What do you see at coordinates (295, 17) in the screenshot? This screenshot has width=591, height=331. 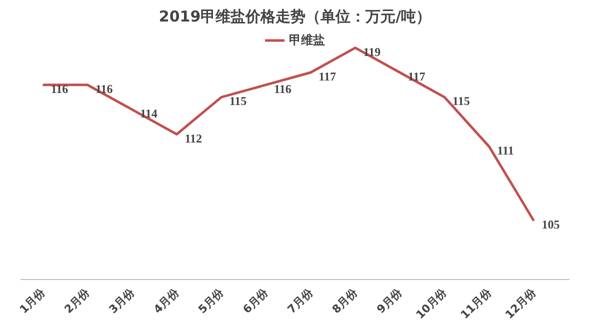 I see `chart-title: 2019甲维盐价格走势（单位：万元/吨）` at bounding box center [295, 17].